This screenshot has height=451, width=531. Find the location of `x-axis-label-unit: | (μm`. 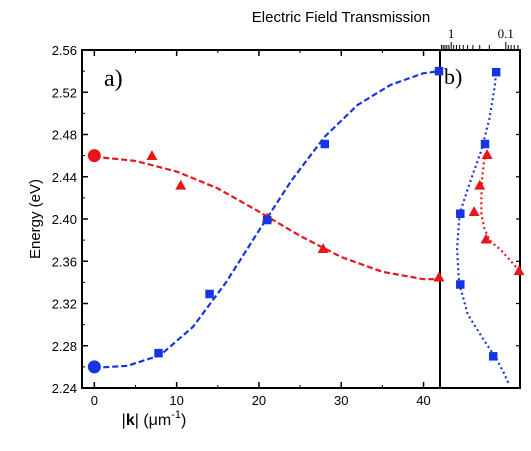

x-axis-label-unit: | (μm is located at coordinates (153, 420).